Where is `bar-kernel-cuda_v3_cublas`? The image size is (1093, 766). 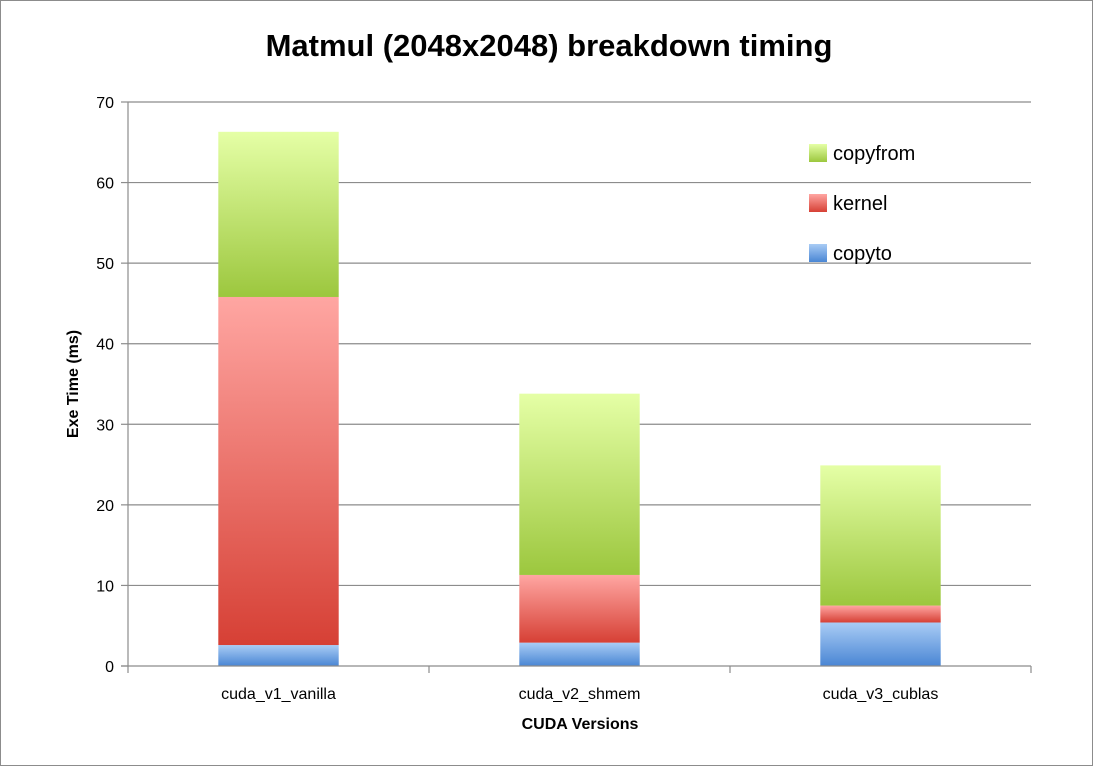 bar-kernel-cuda_v3_cublas is located at coordinates (880, 614).